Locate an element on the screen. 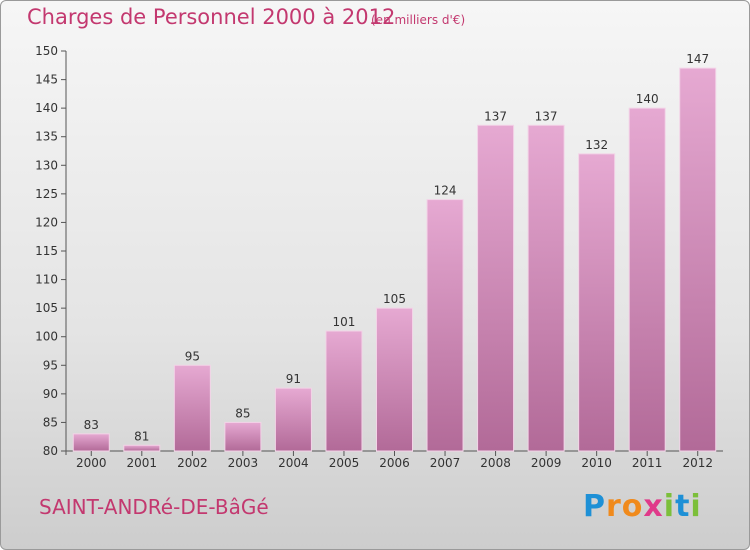  y-tick-label: 95 is located at coordinates (50, 365).